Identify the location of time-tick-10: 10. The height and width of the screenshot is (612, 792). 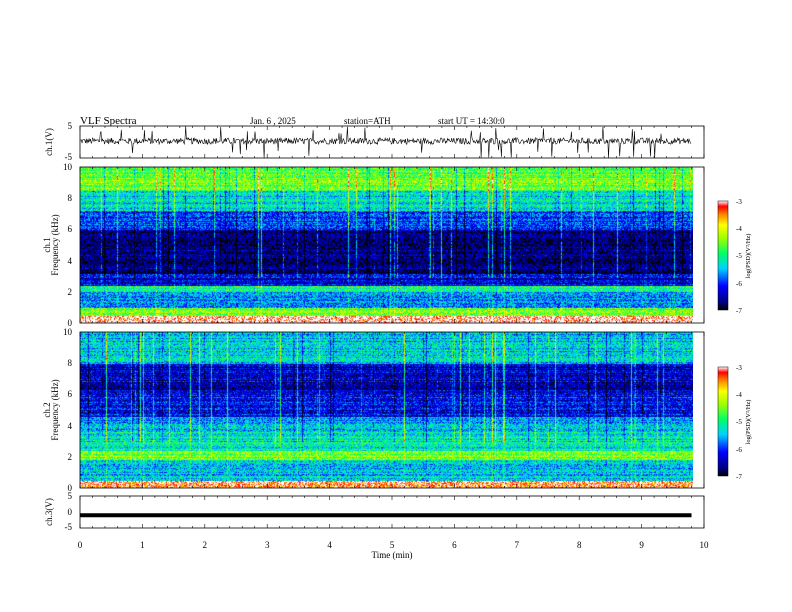
(705, 545).